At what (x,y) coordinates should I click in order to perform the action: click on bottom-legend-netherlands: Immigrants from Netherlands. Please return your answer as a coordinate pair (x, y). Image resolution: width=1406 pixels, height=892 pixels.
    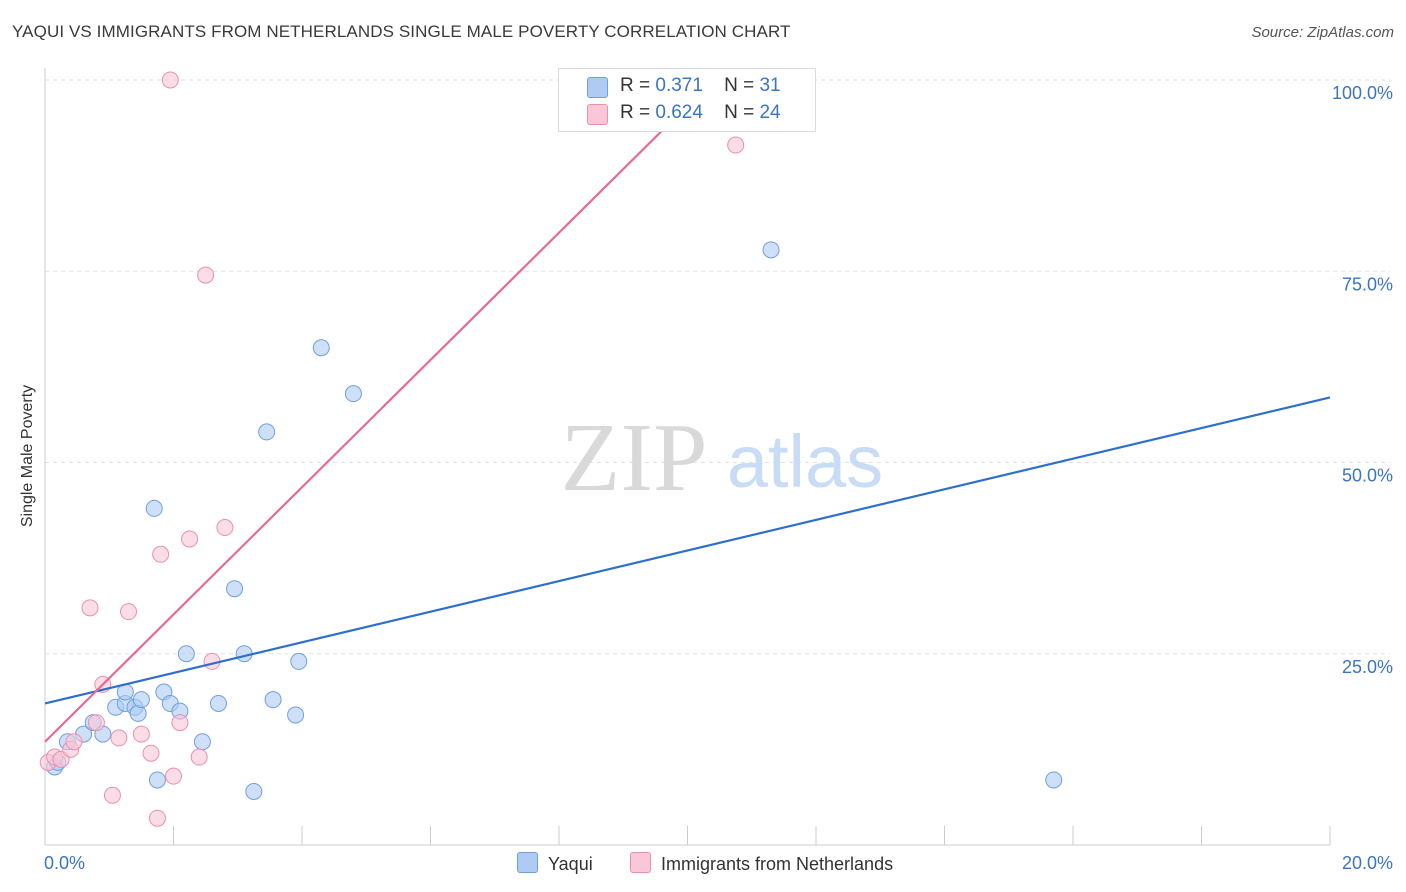
    Looking at the image, I should click on (761, 863).